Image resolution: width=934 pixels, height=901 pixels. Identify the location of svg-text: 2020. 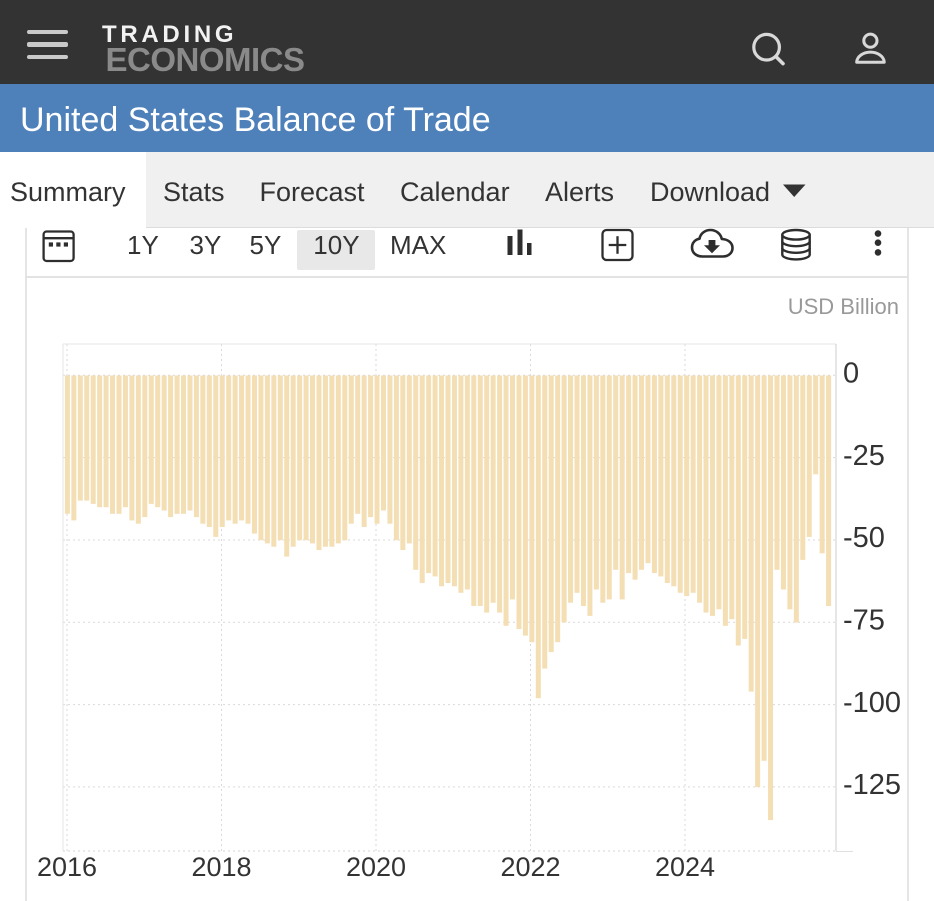
(376, 867).